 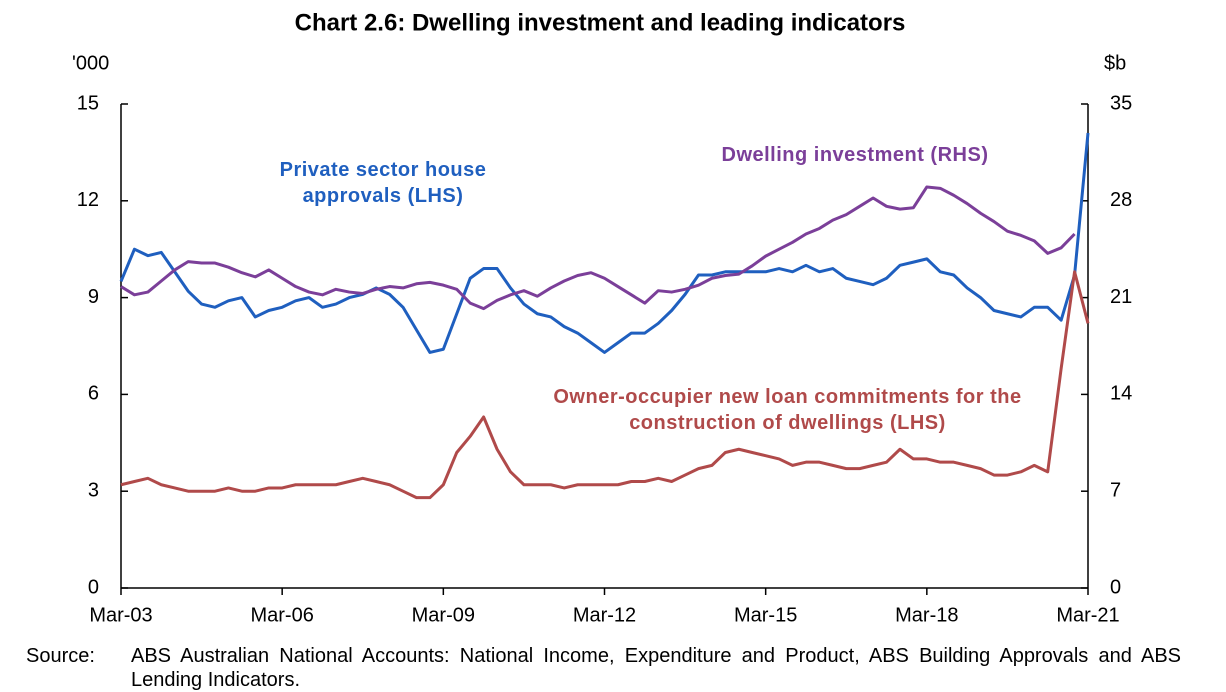 What do you see at coordinates (60, 656) in the screenshot?
I see `source-label: Source:` at bounding box center [60, 656].